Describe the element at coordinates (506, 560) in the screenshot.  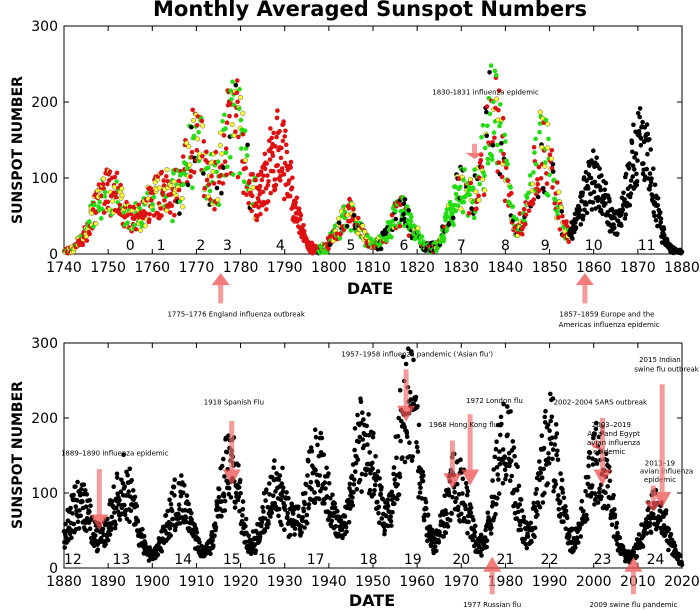
I see `cycle-number: 21` at that location.